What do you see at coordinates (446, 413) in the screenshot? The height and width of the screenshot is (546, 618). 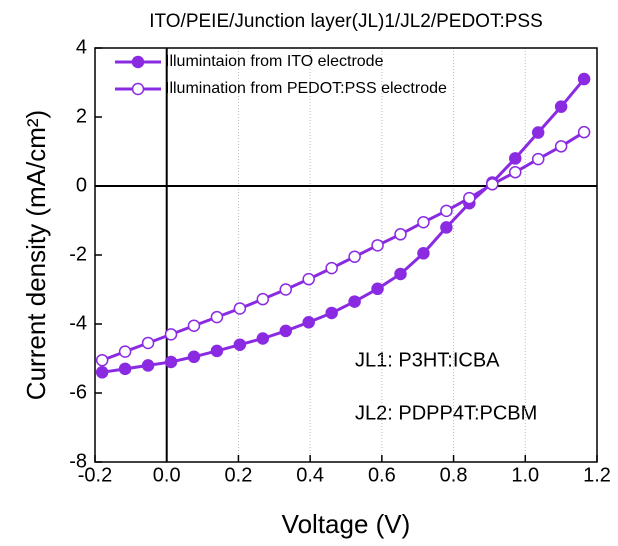 I see `annotation: JL2: PDPP4T:PCBM` at bounding box center [446, 413].